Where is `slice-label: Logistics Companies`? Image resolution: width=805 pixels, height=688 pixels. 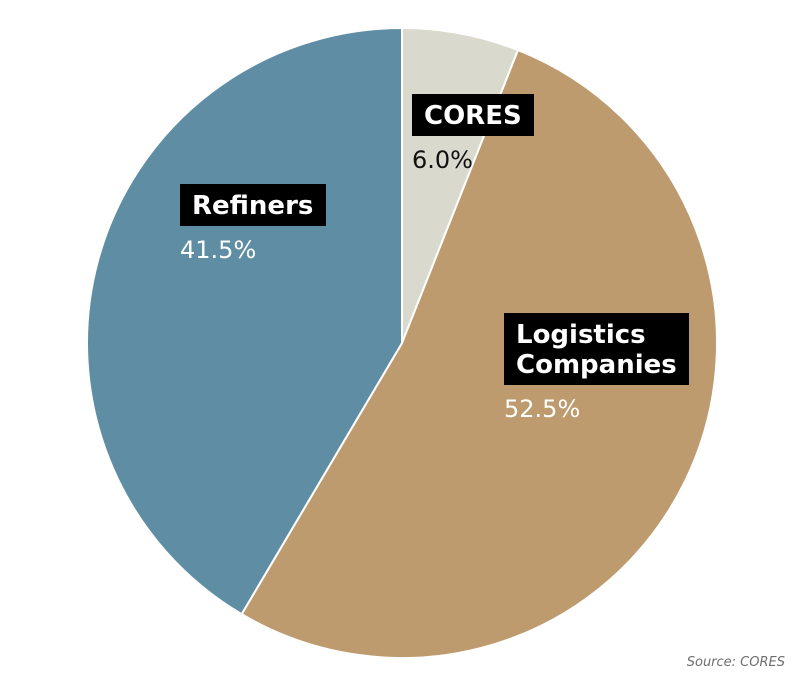
slice-label: Logistics Companies is located at coordinates (596, 350).